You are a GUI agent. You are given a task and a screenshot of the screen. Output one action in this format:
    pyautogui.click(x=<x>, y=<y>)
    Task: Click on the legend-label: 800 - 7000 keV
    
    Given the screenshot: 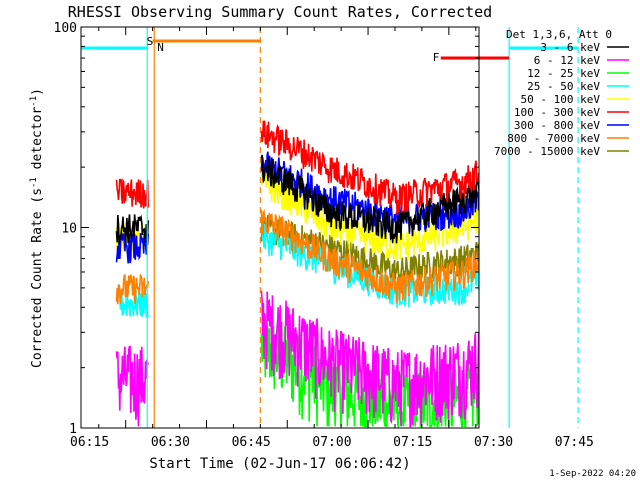 What is the action you would take?
    pyautogui.click(x=553, y=138)
    